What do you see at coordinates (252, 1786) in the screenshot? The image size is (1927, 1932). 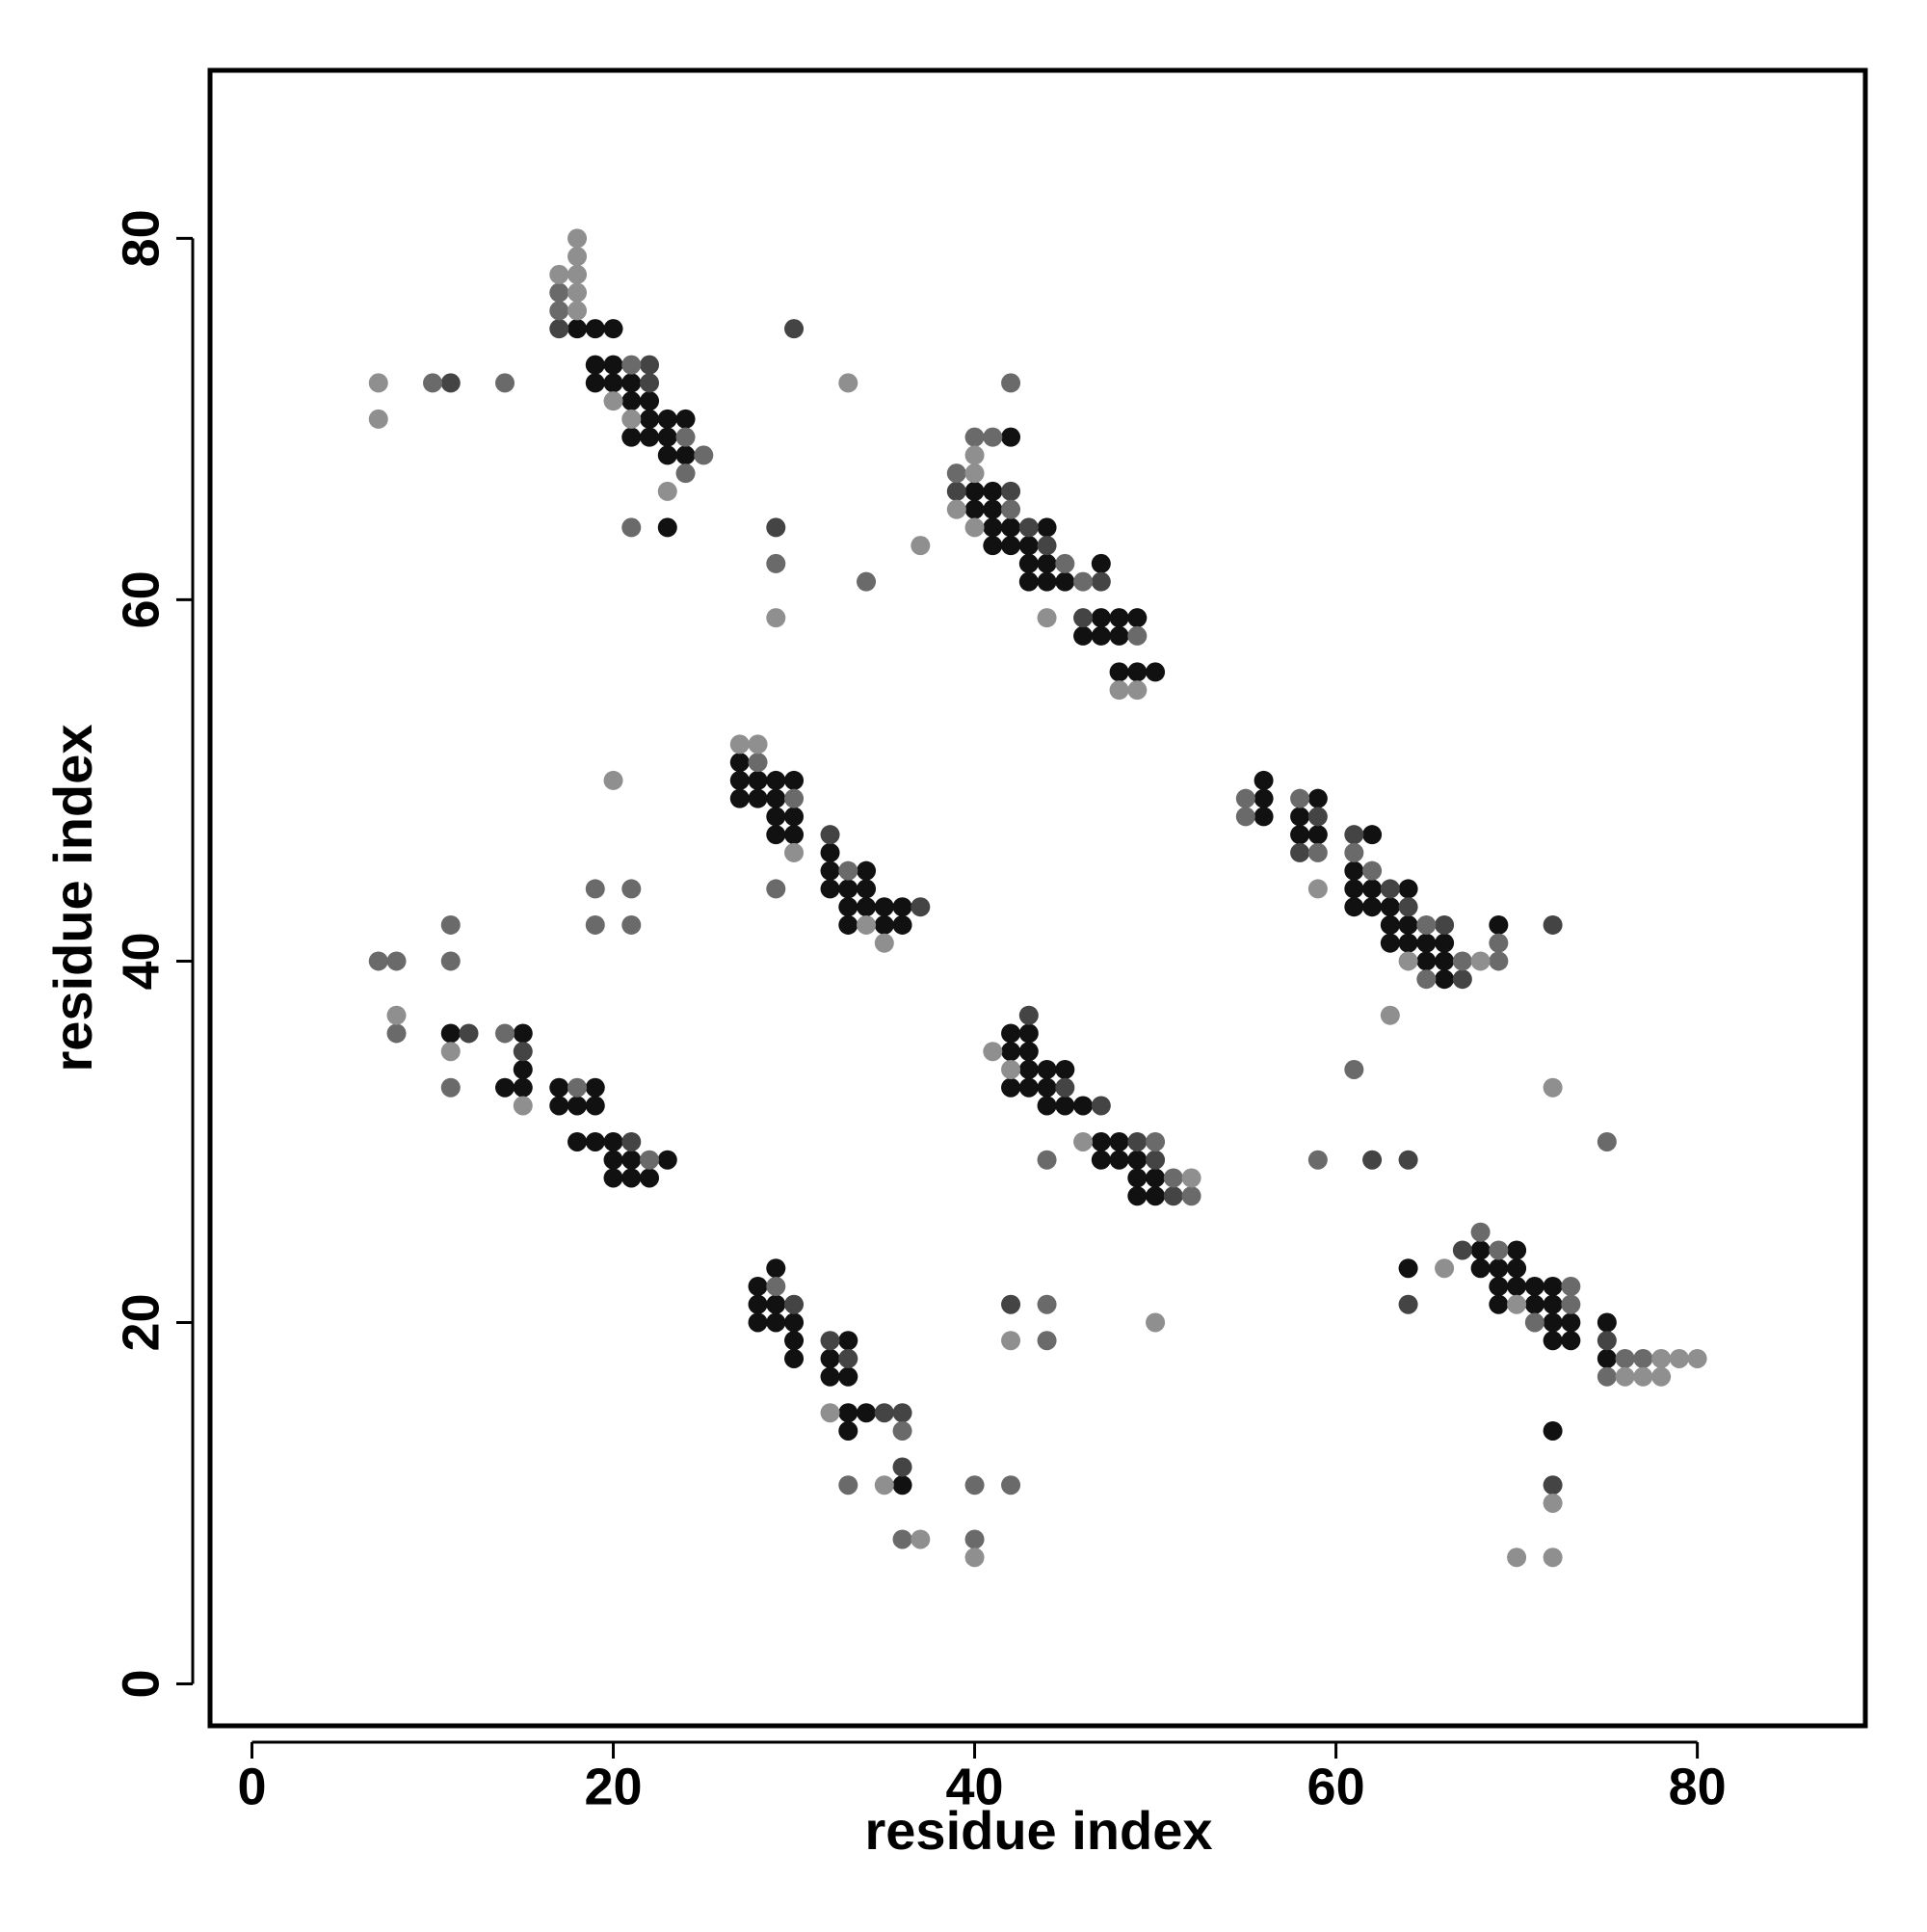 I see `x-tick-label: 0` at bounding box center [252, 1786].